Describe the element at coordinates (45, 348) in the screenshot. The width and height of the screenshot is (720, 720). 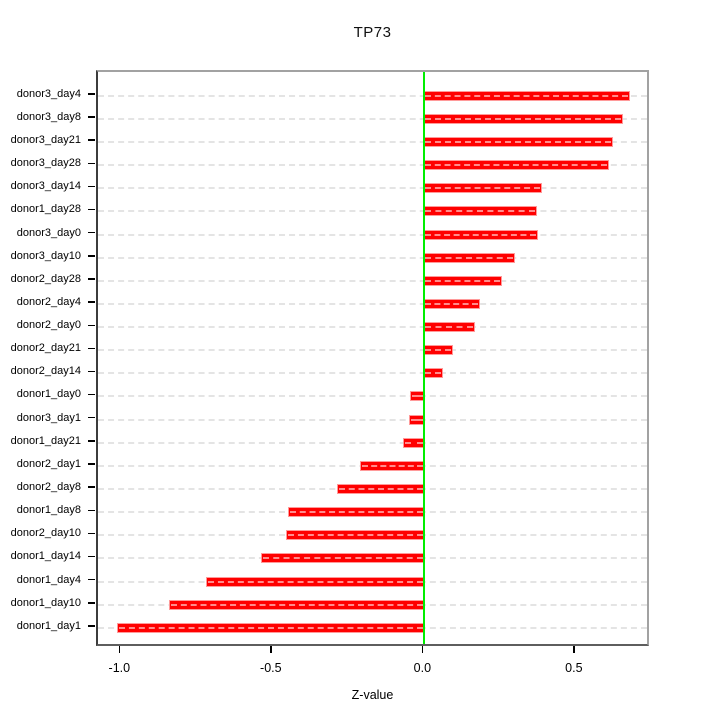
I see `y-tick-label: donor2_day21` at that location.